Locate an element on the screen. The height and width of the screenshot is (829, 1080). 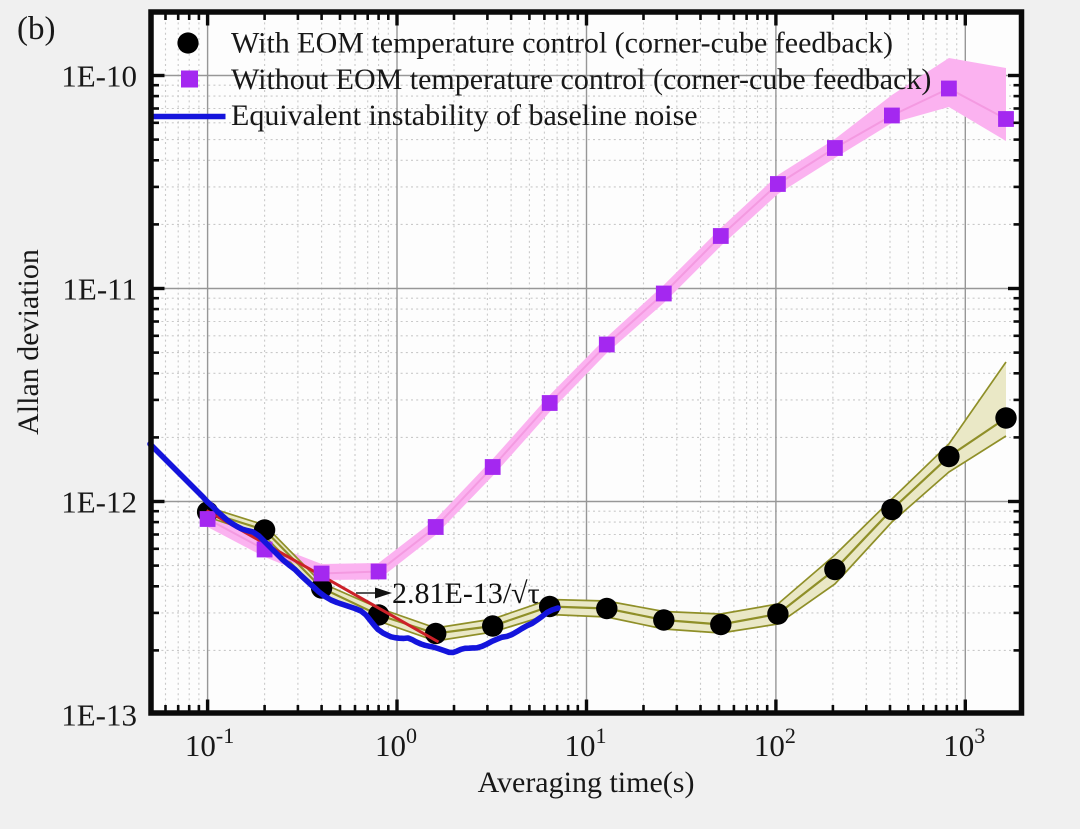
svg-text: 1E-10 is located at coordinates (99, 76).